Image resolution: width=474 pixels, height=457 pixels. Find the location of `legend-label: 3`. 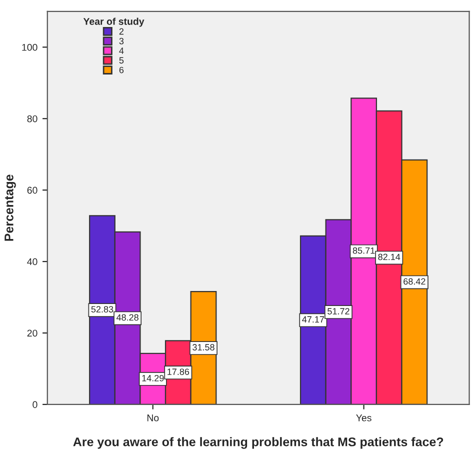

legend-label: 3 is located at coordinates (121, 41).